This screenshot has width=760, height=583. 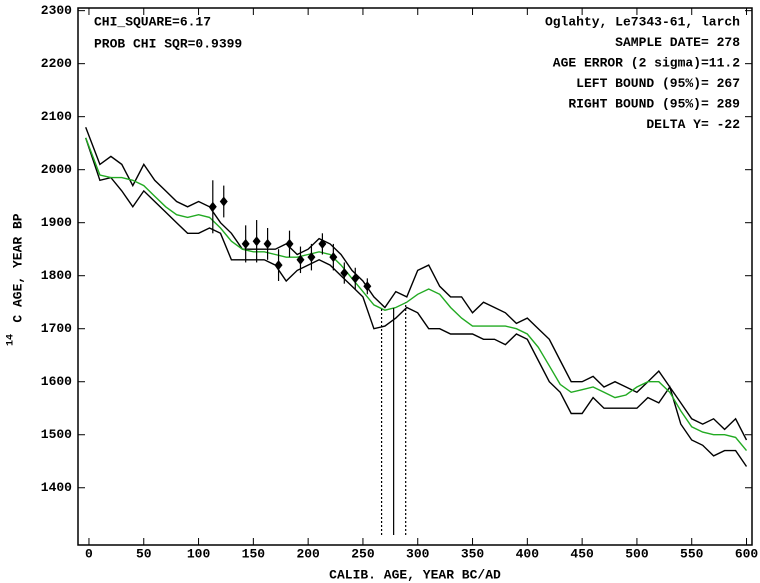 I want to click on y-tick-label: 2300, so click(x=56, y=10).